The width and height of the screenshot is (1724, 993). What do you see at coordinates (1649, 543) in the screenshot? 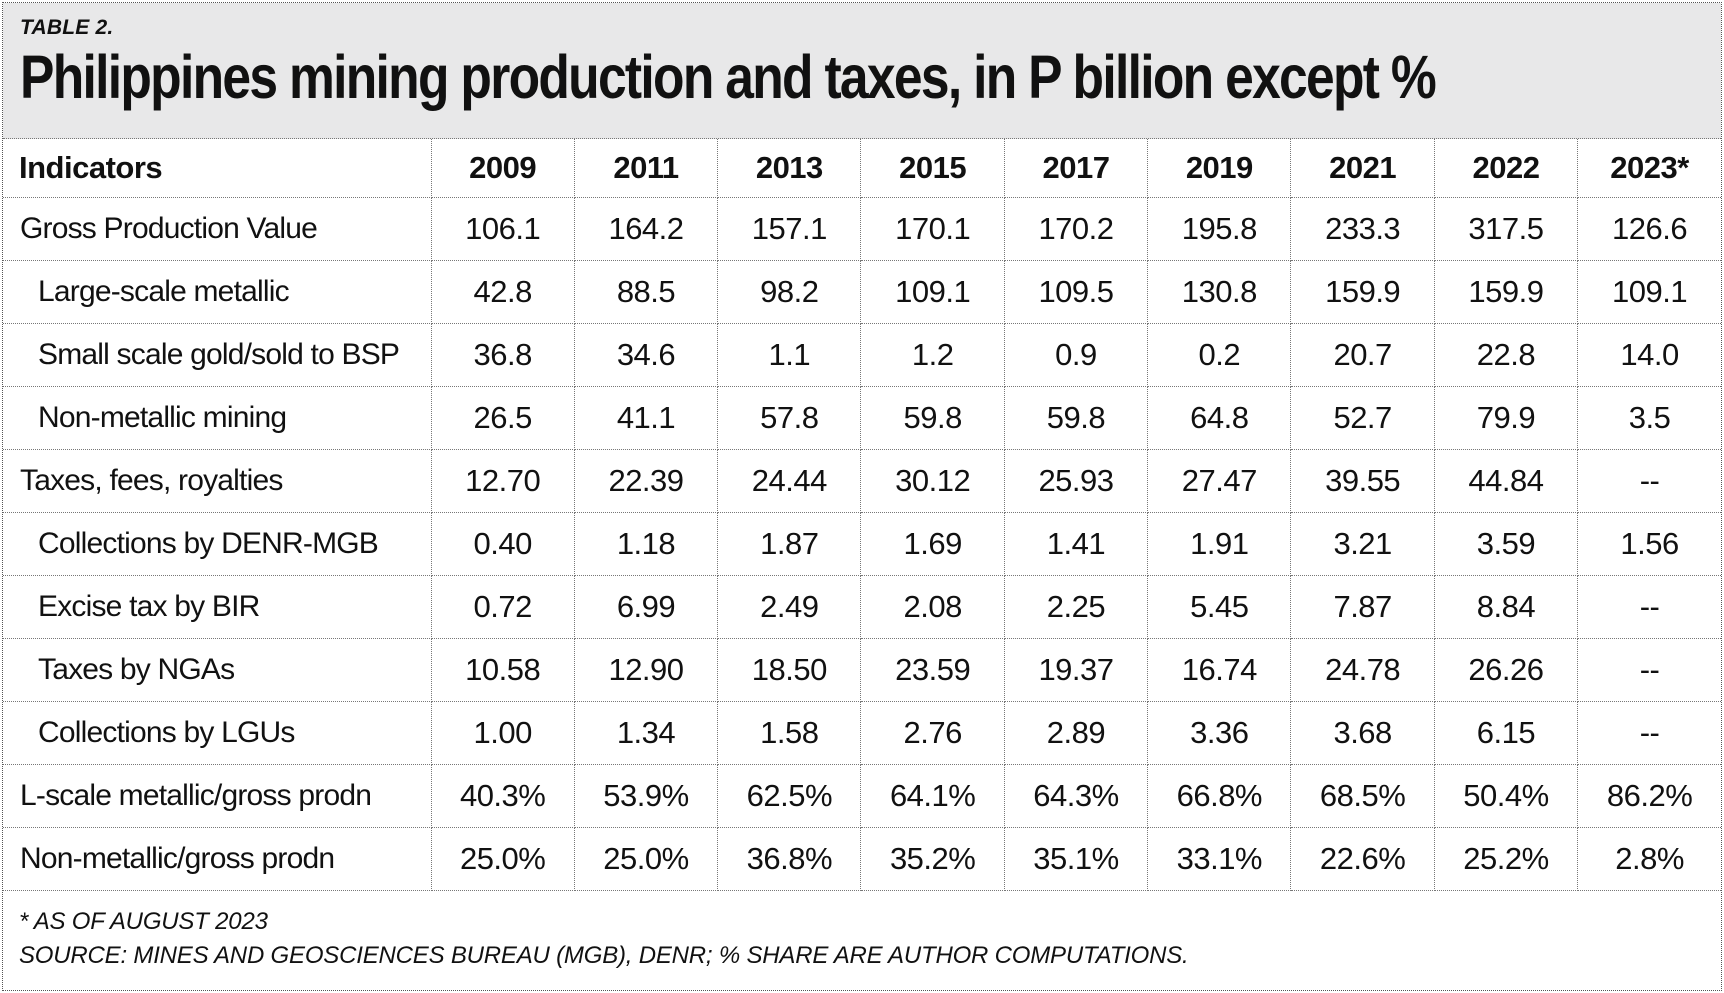
I see `value-cell: 1.56` at bounding box center [1649, 543].